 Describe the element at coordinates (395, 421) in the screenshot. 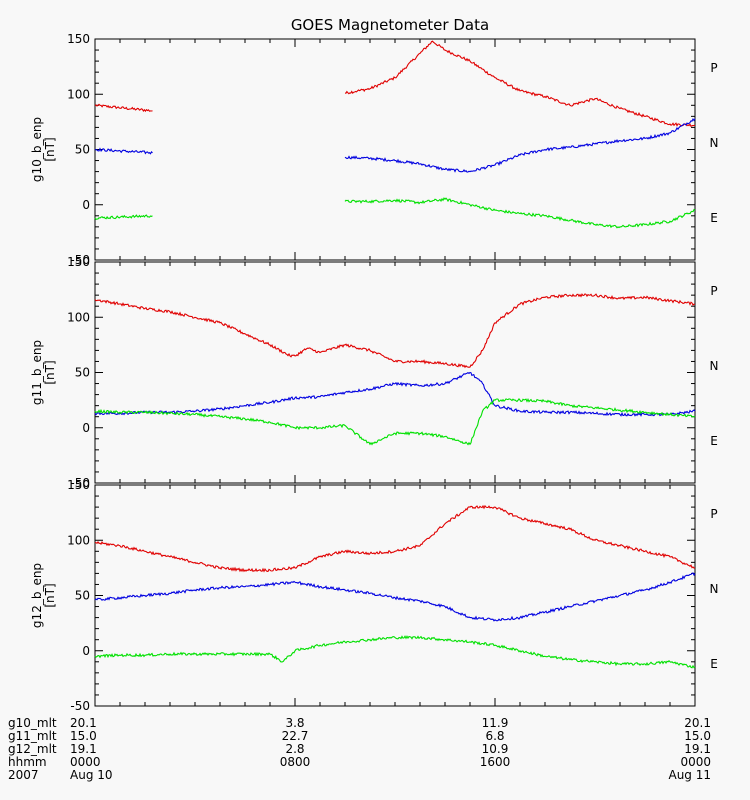

I see `panel-2-series-E` at that location.